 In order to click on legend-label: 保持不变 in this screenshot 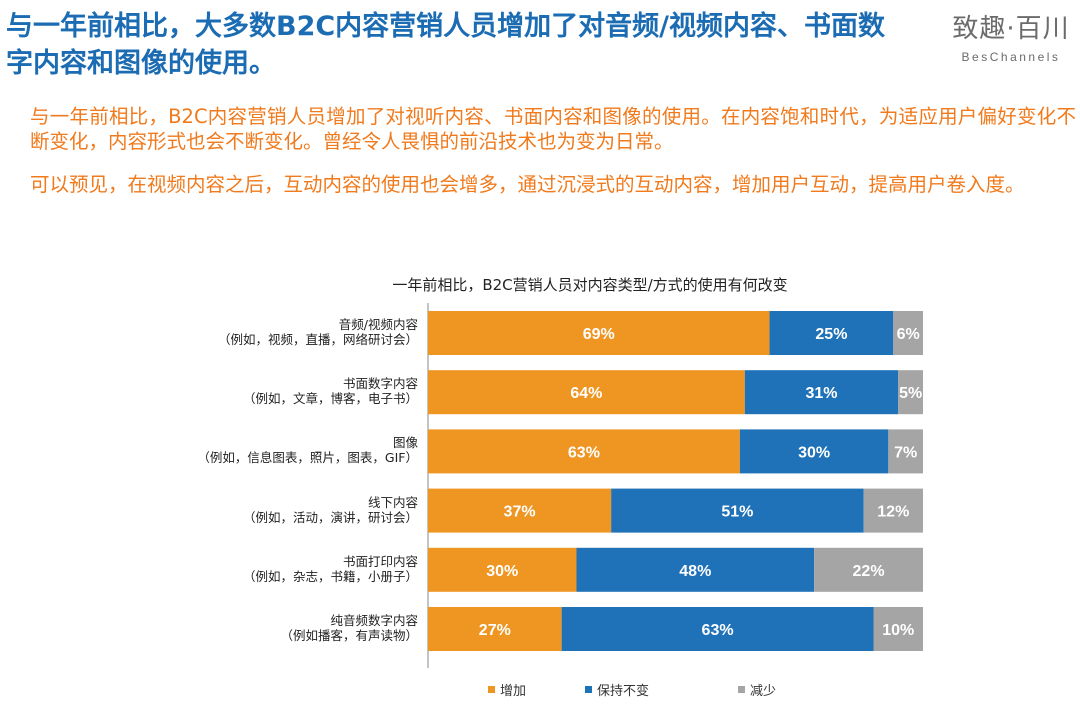, I will do `click(623, 691)`.